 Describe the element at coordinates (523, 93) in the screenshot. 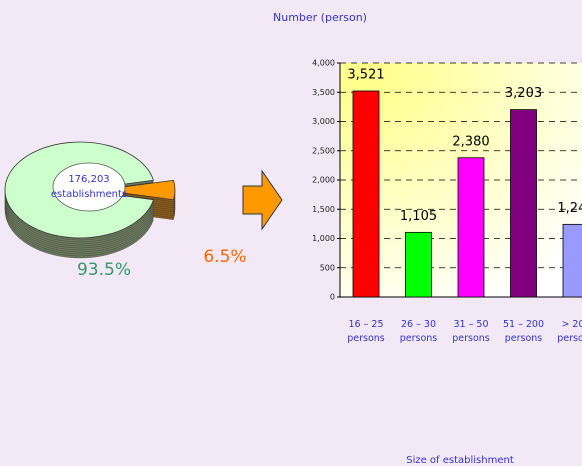

I see `value-label: 3,203` at that location.